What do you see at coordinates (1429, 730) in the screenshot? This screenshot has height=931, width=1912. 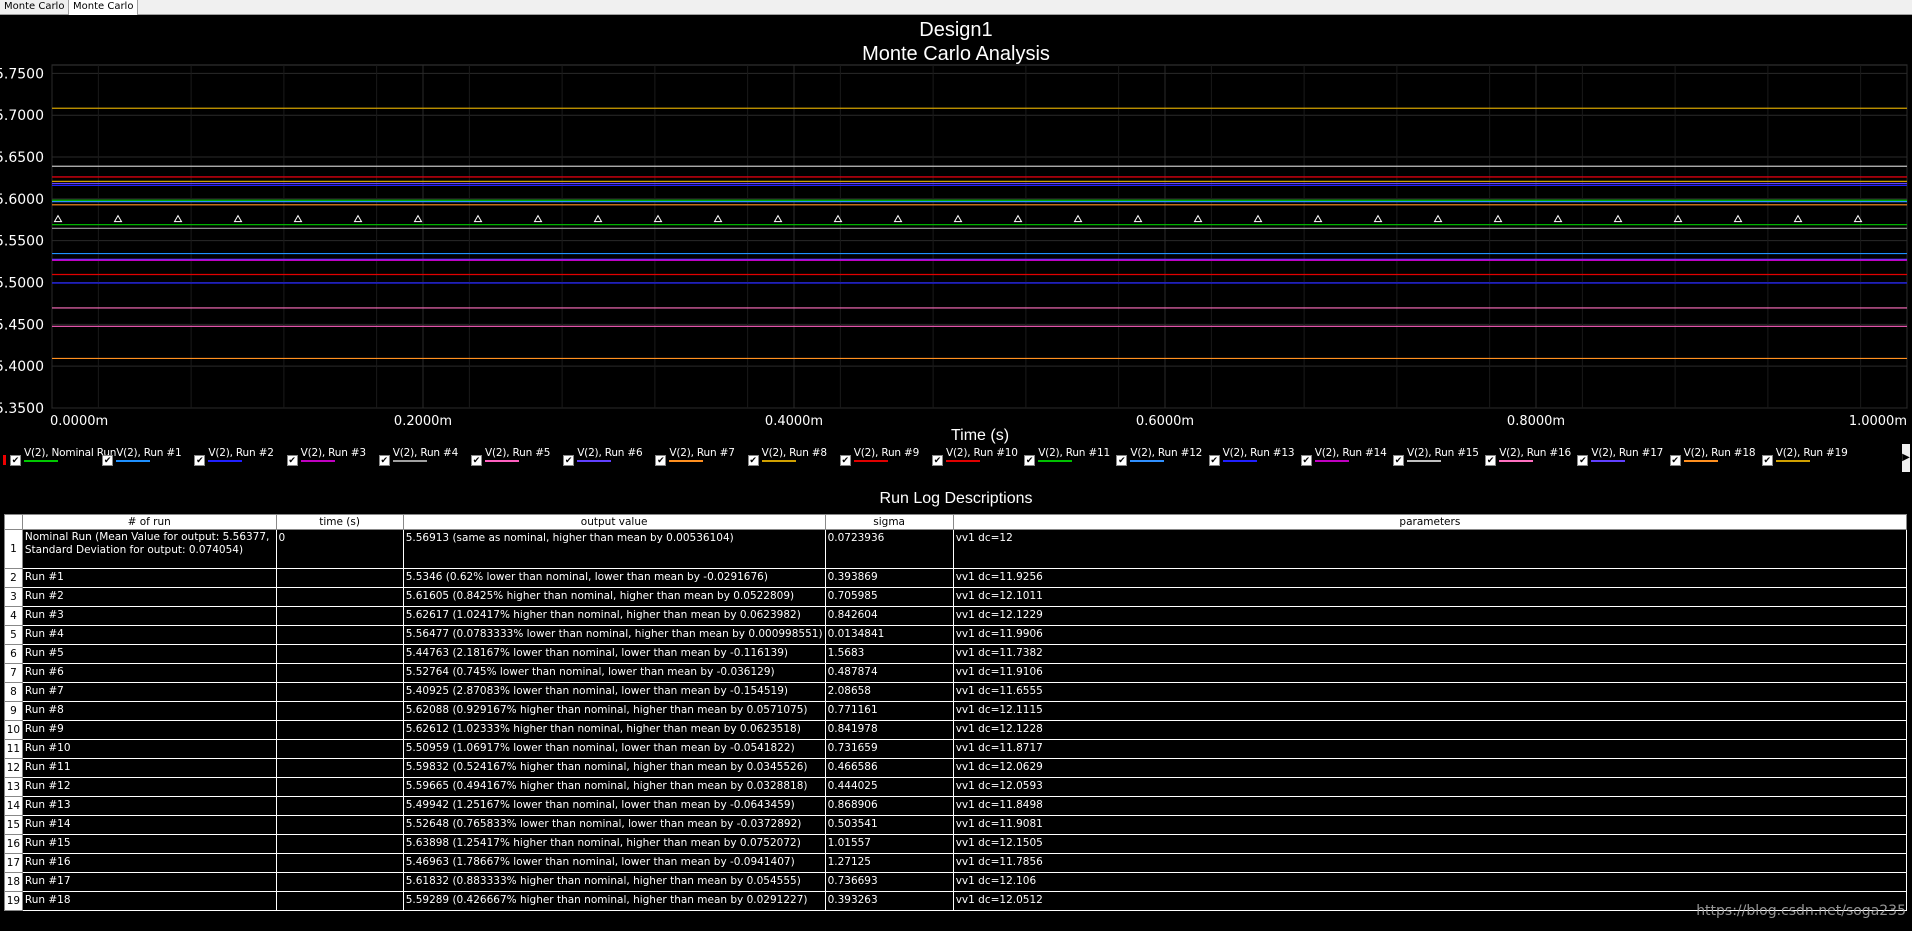 I see `cell-parameters: vv1 dc=12.1228` at bounding box center [1429, 730].